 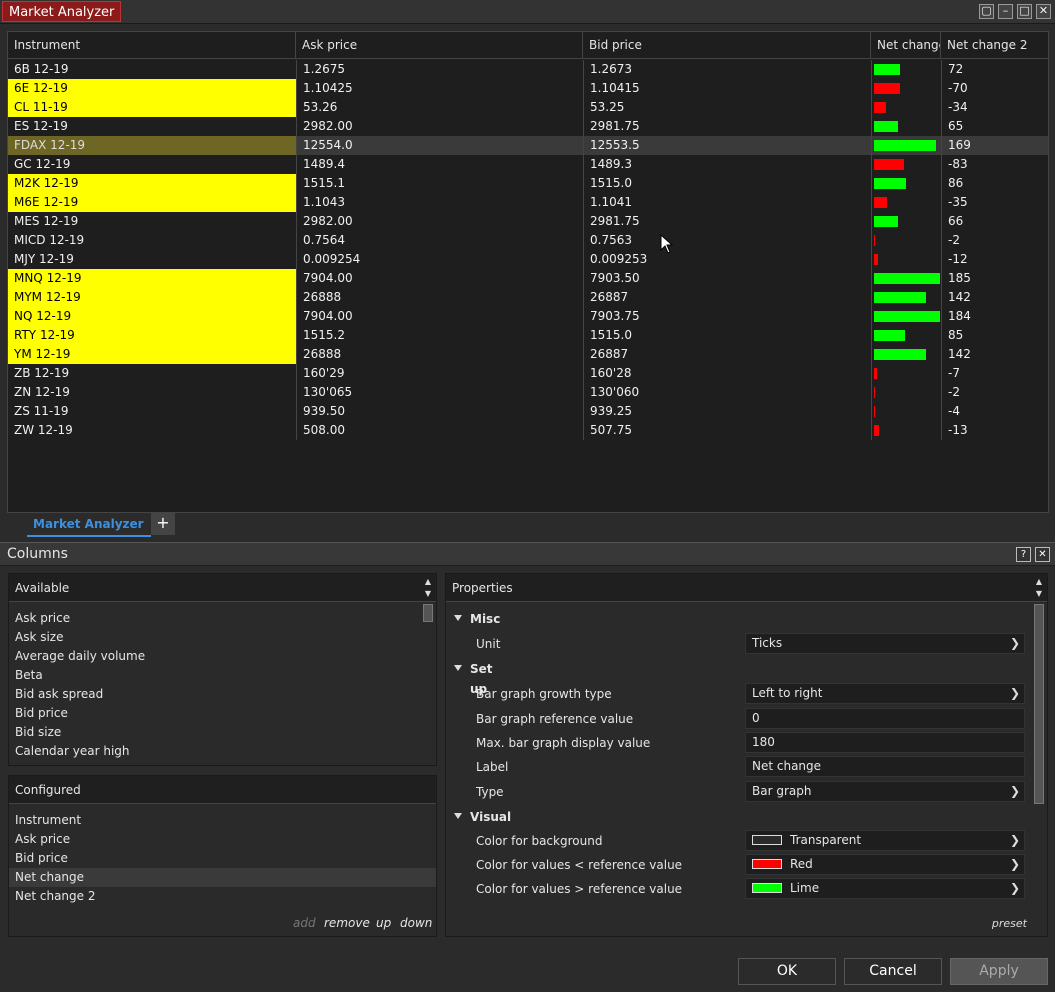 What do you see at coordinates (528, 430) in the screenshot?
I see `table-row: ZW 12-19 508.00 507.75 -13` at bounding box center [528, 430].